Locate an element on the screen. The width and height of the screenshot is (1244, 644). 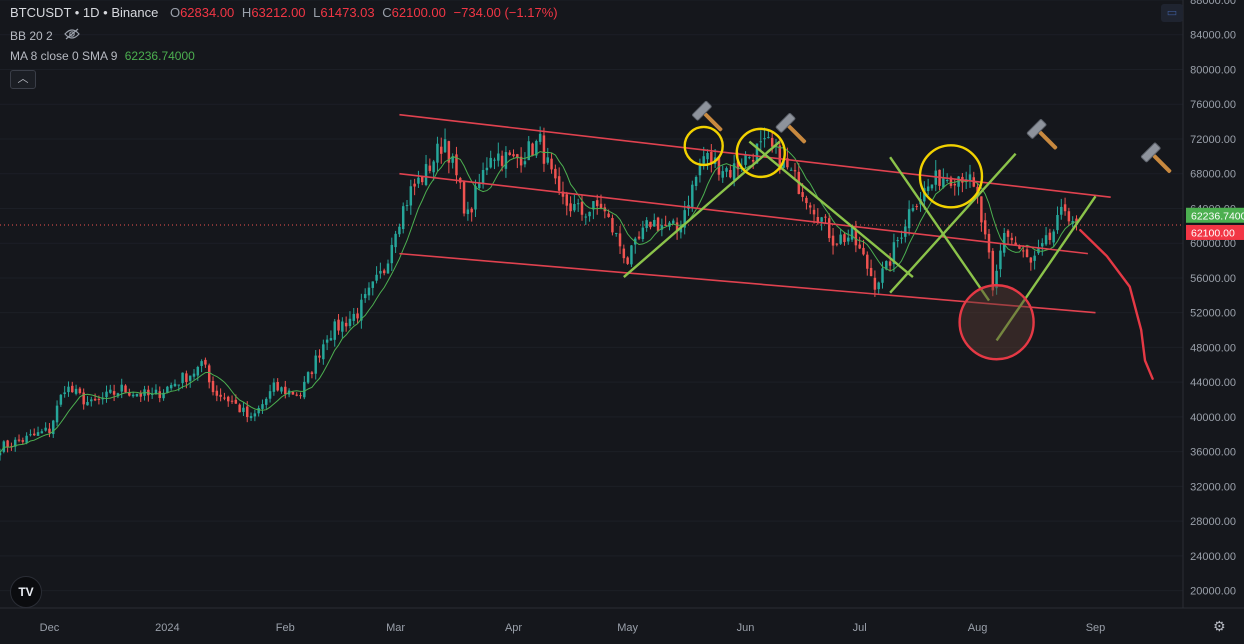
y-tick-label-9: 52000.00 is located at coordinates (1213, 314).